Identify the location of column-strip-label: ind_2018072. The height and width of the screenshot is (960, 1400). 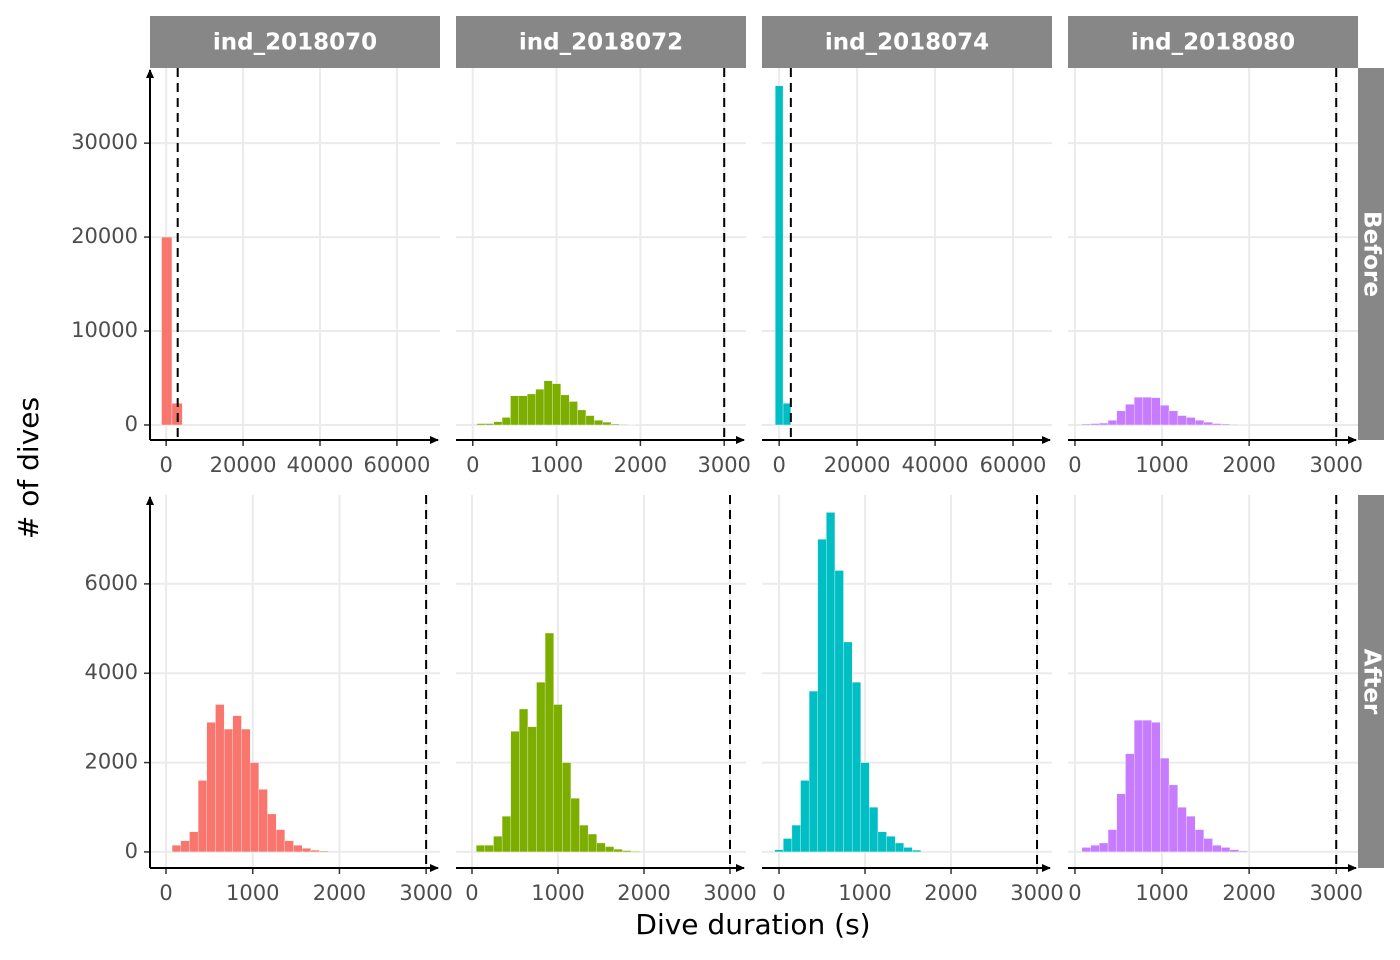
(601, 43).